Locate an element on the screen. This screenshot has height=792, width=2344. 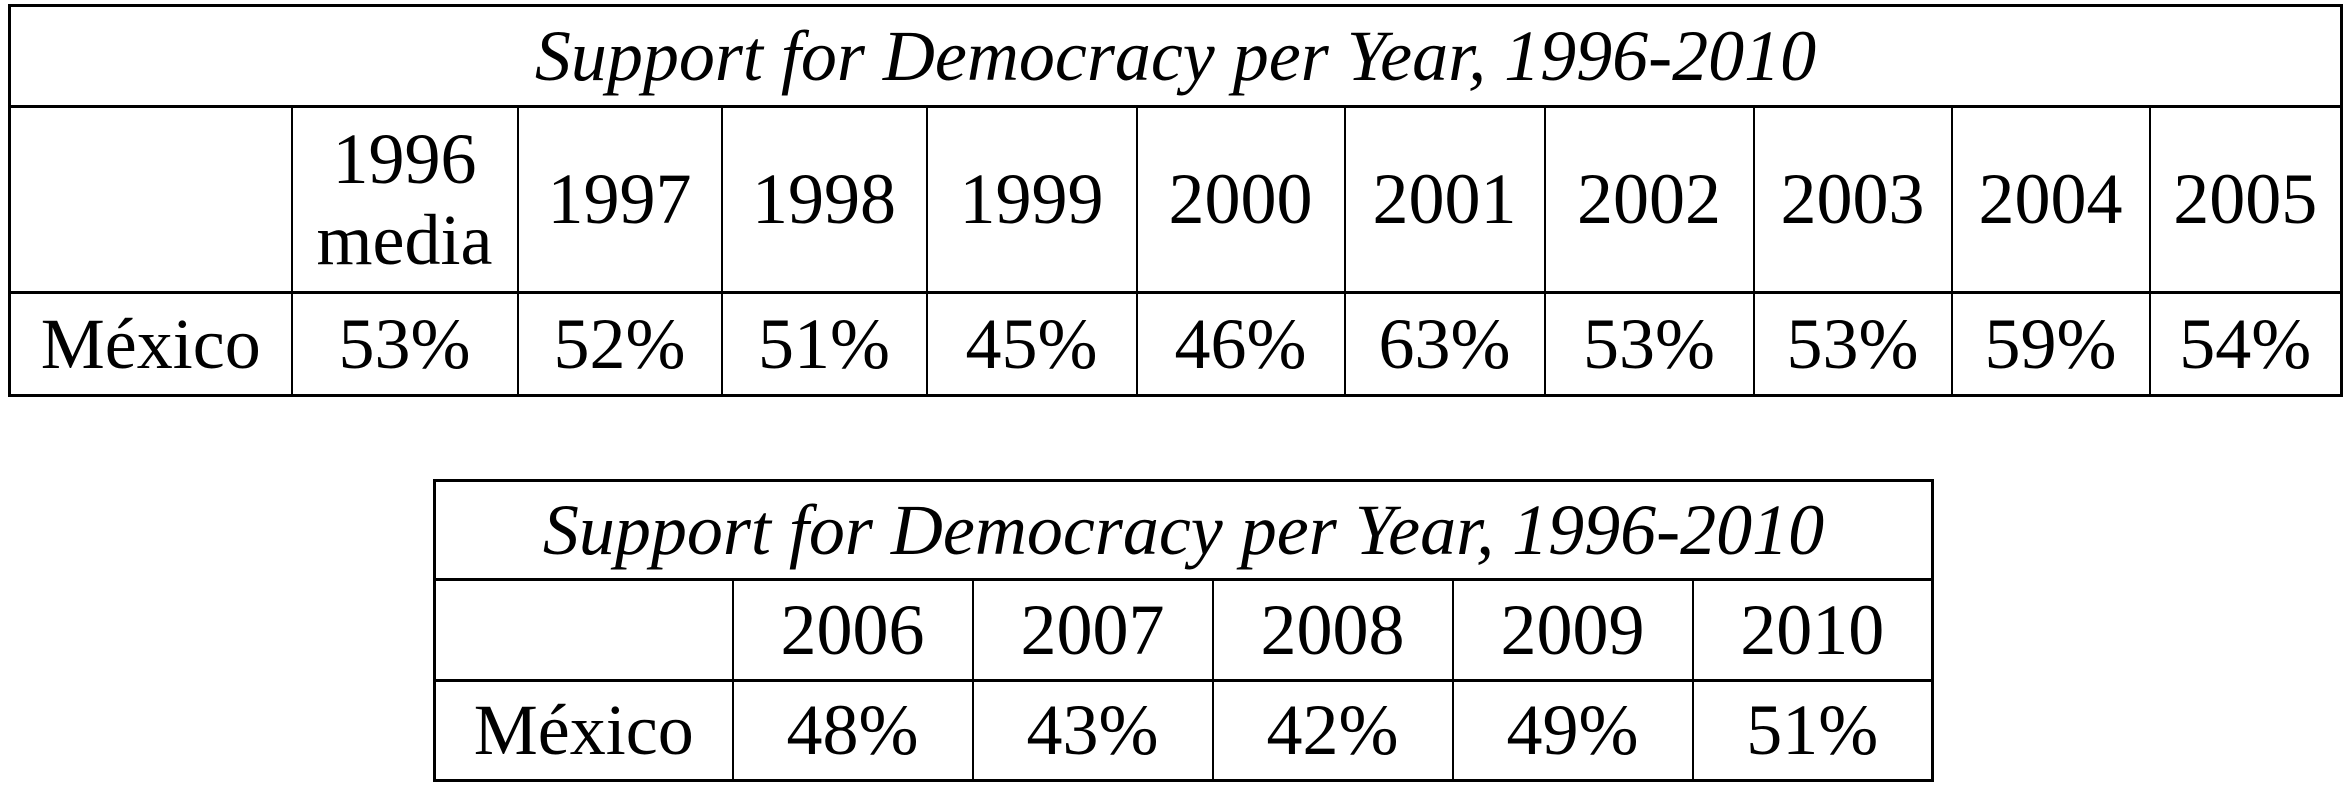
percent-value-cell: 63% is located at coordinates (1444, 344).